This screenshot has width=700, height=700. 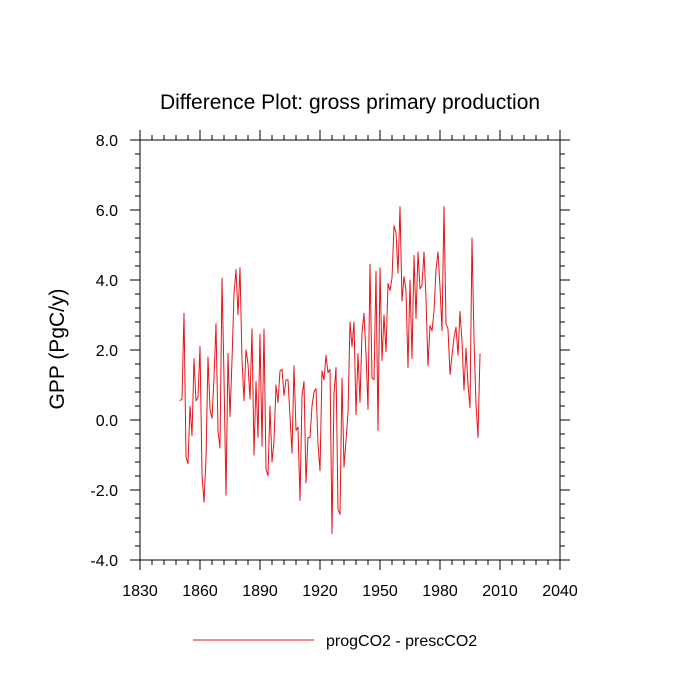 What do you see at coordinates (57, 349) in the screenshot?
I see `y-axis-label: GPP (PgC/y)` at bounding box center [57, 349].